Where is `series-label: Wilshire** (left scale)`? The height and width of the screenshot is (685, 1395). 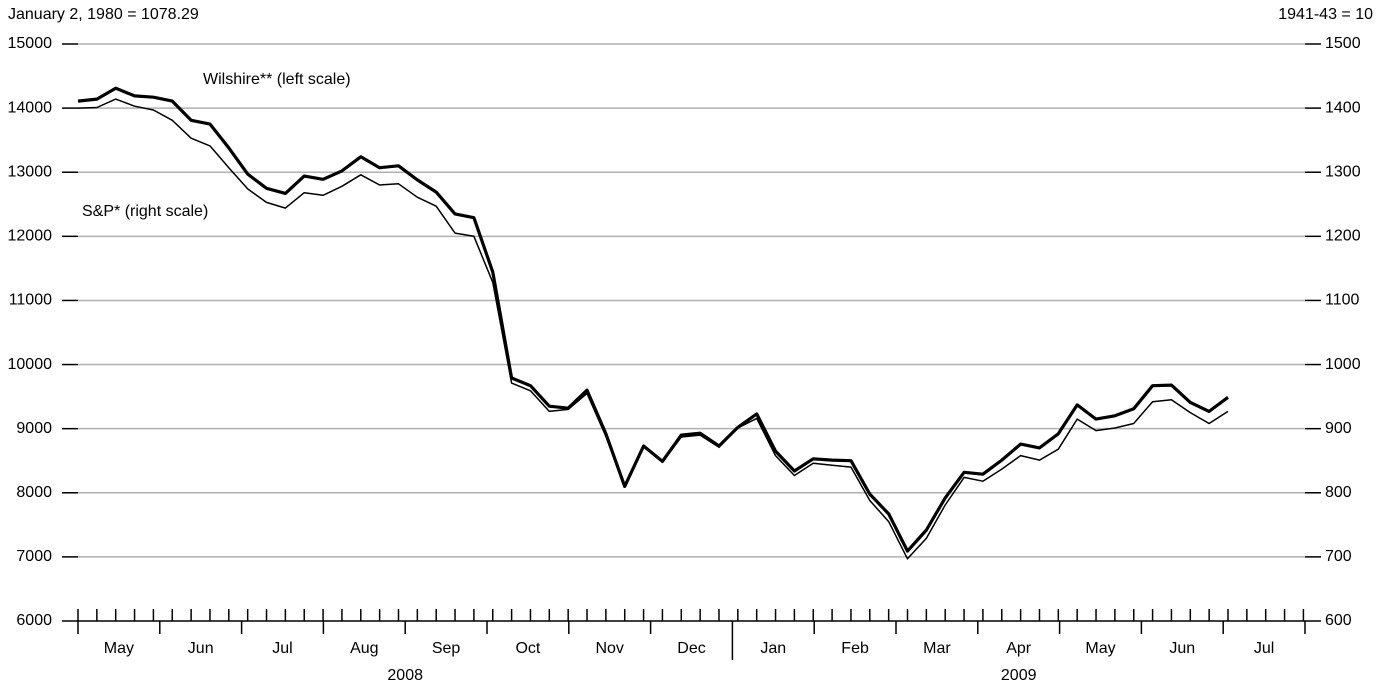 series-label: Wilshire** (left scale) is located at coordinates (277, 79).